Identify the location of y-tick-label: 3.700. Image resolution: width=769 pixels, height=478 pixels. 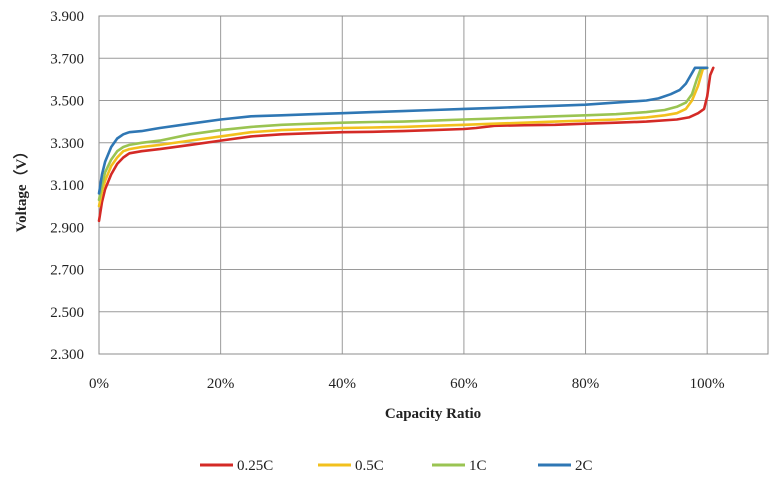
(67, 59).